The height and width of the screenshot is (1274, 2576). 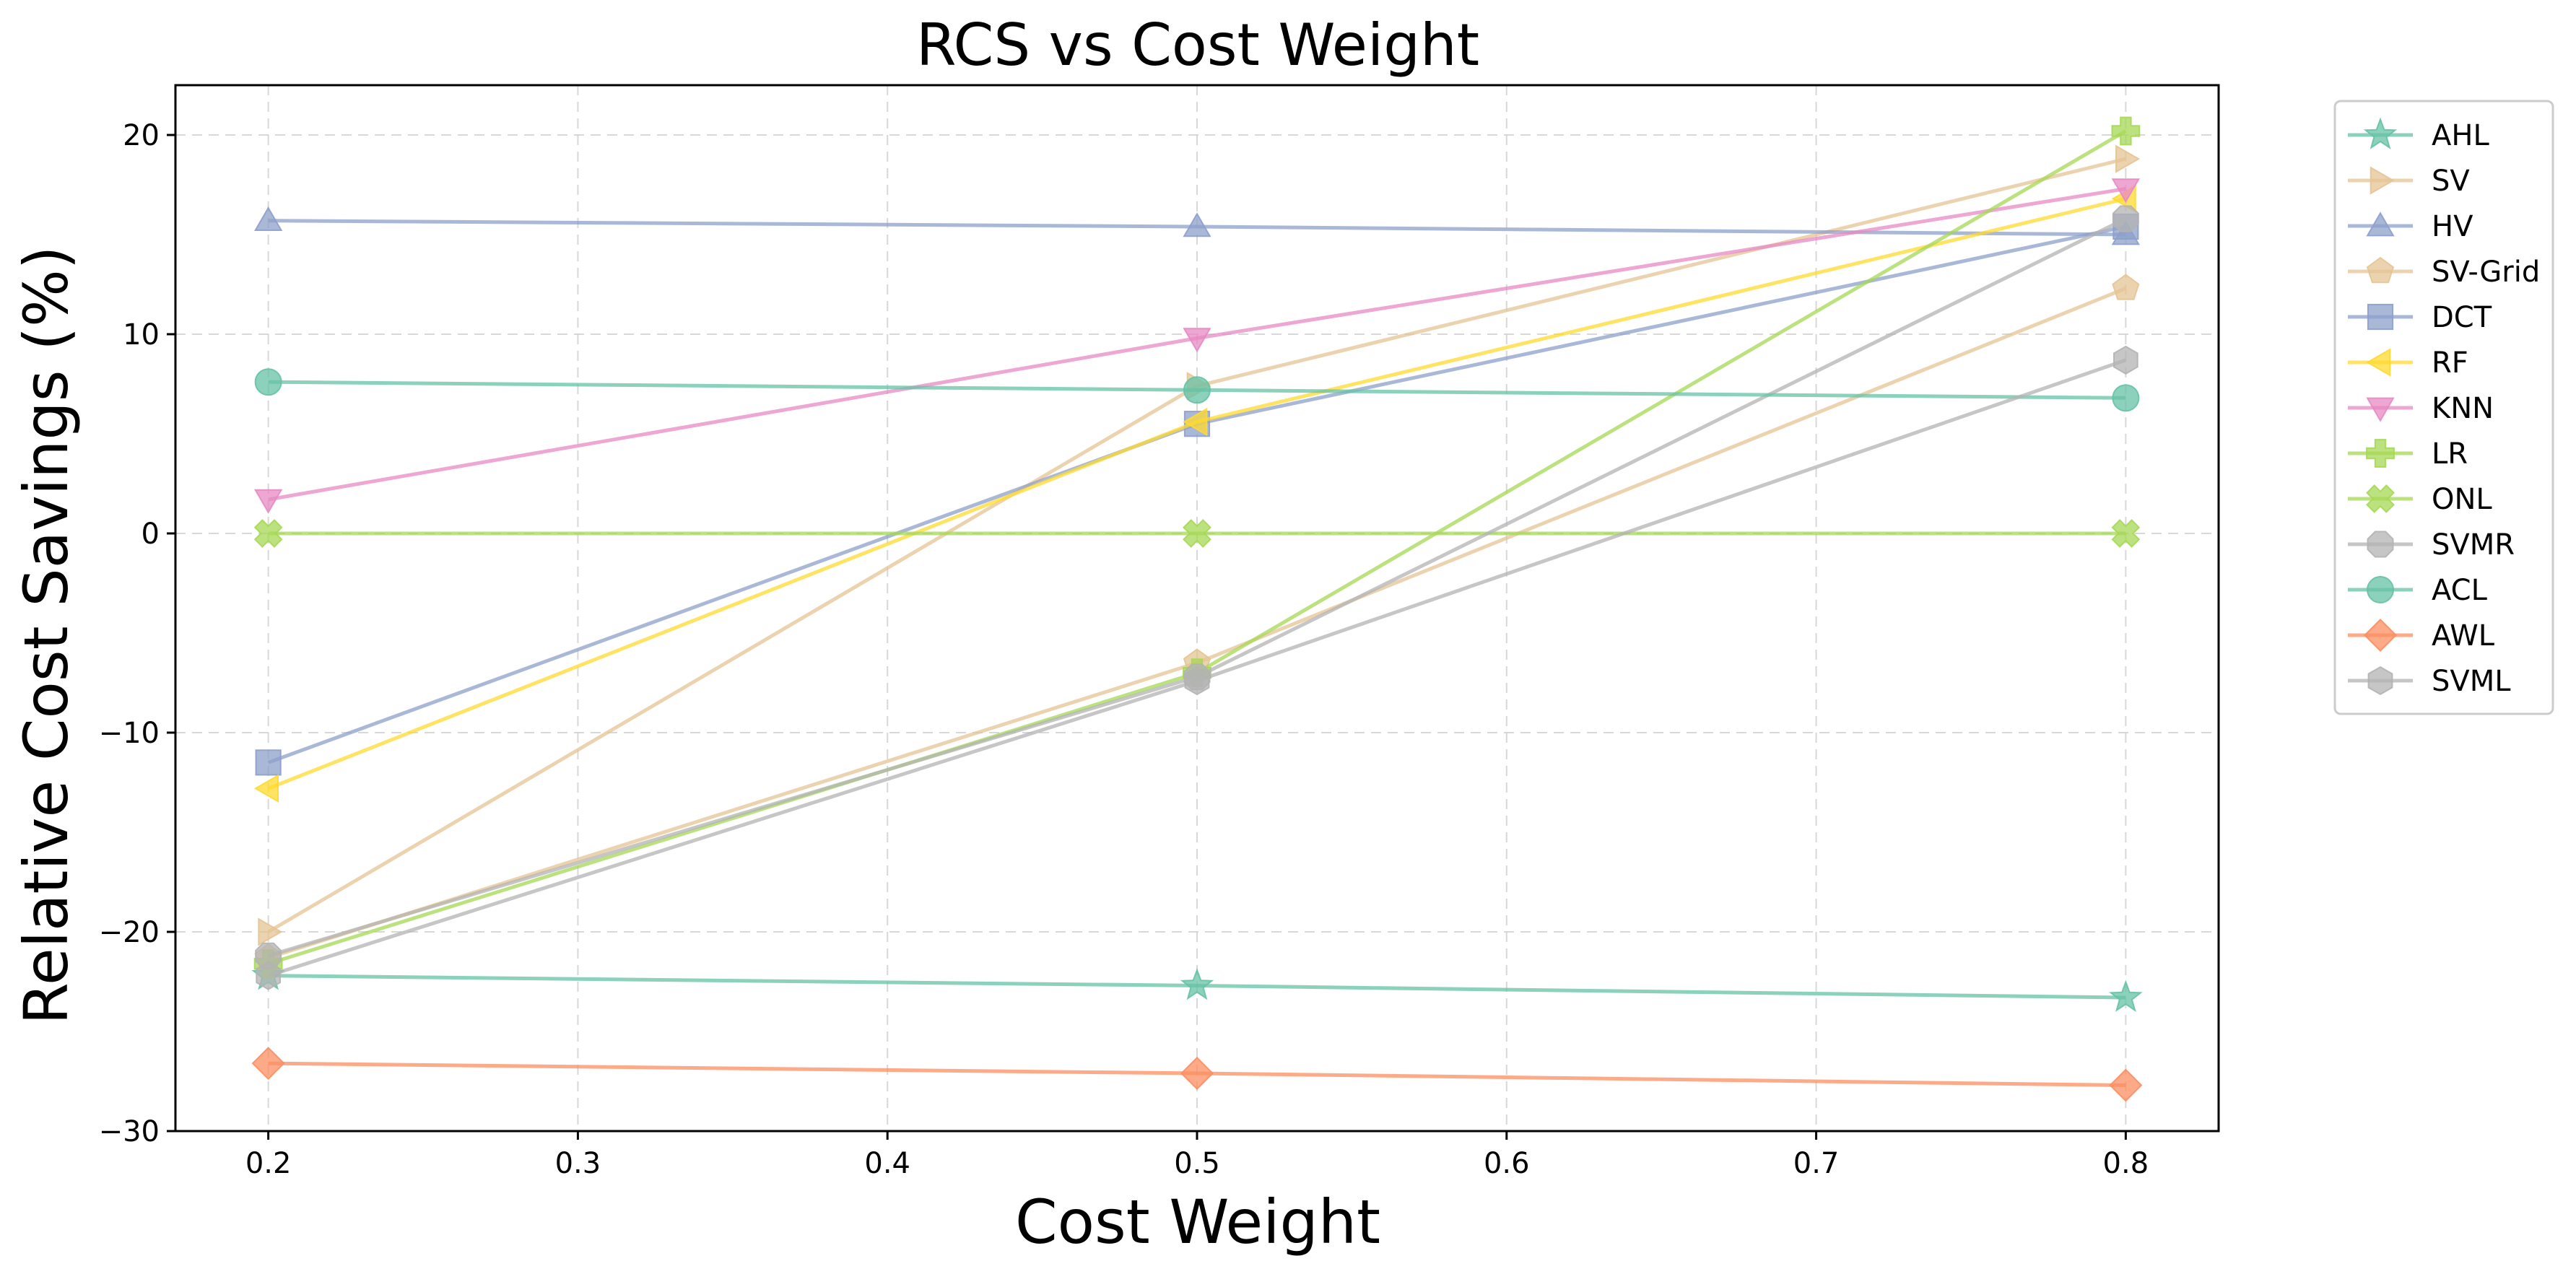 What do you see at coordinates (141, 136) in the screenshot?
I see `y-tick-label: 20` at bounding box center [141, 136].